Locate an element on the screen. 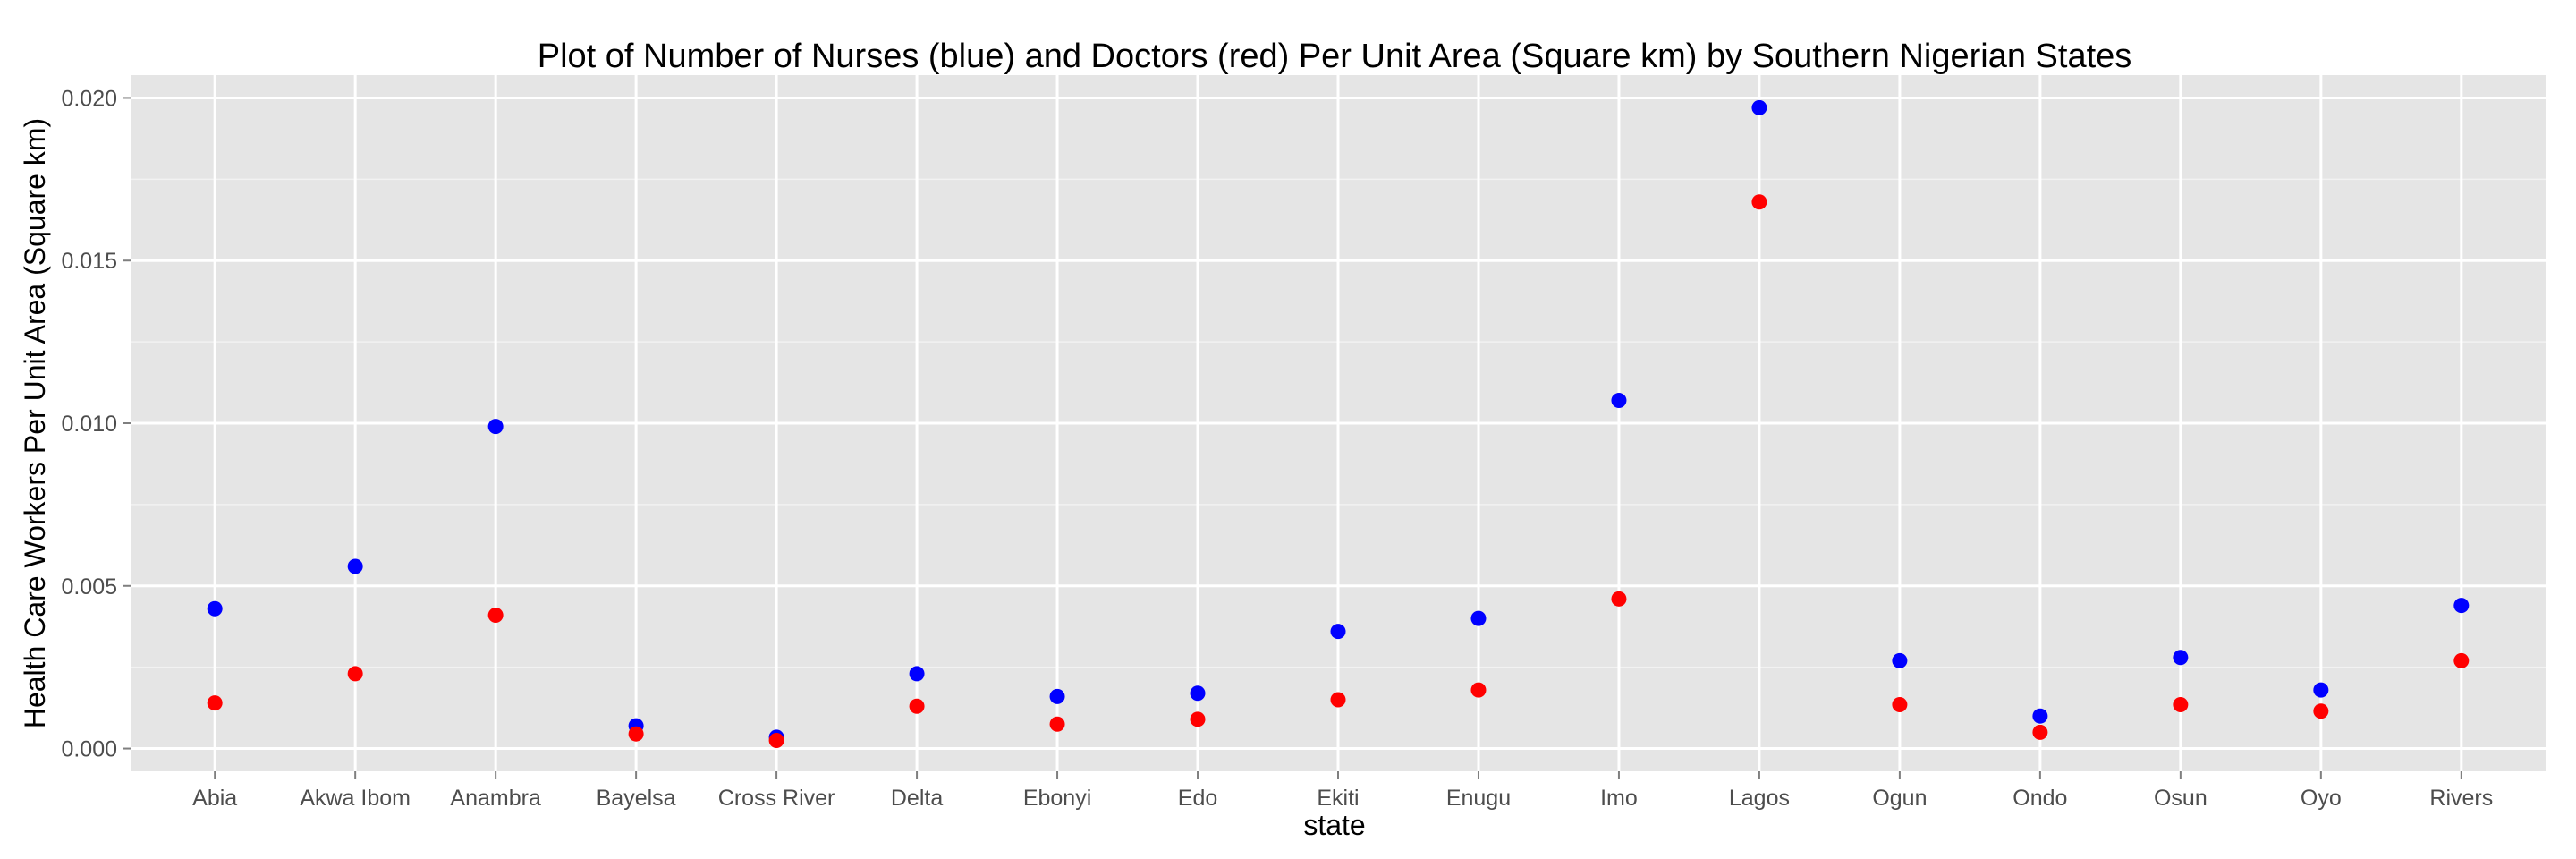 The width and height of the screenshot is (2576, 859). x-tick-label: Enugu is located at coordinates (1478, 798).